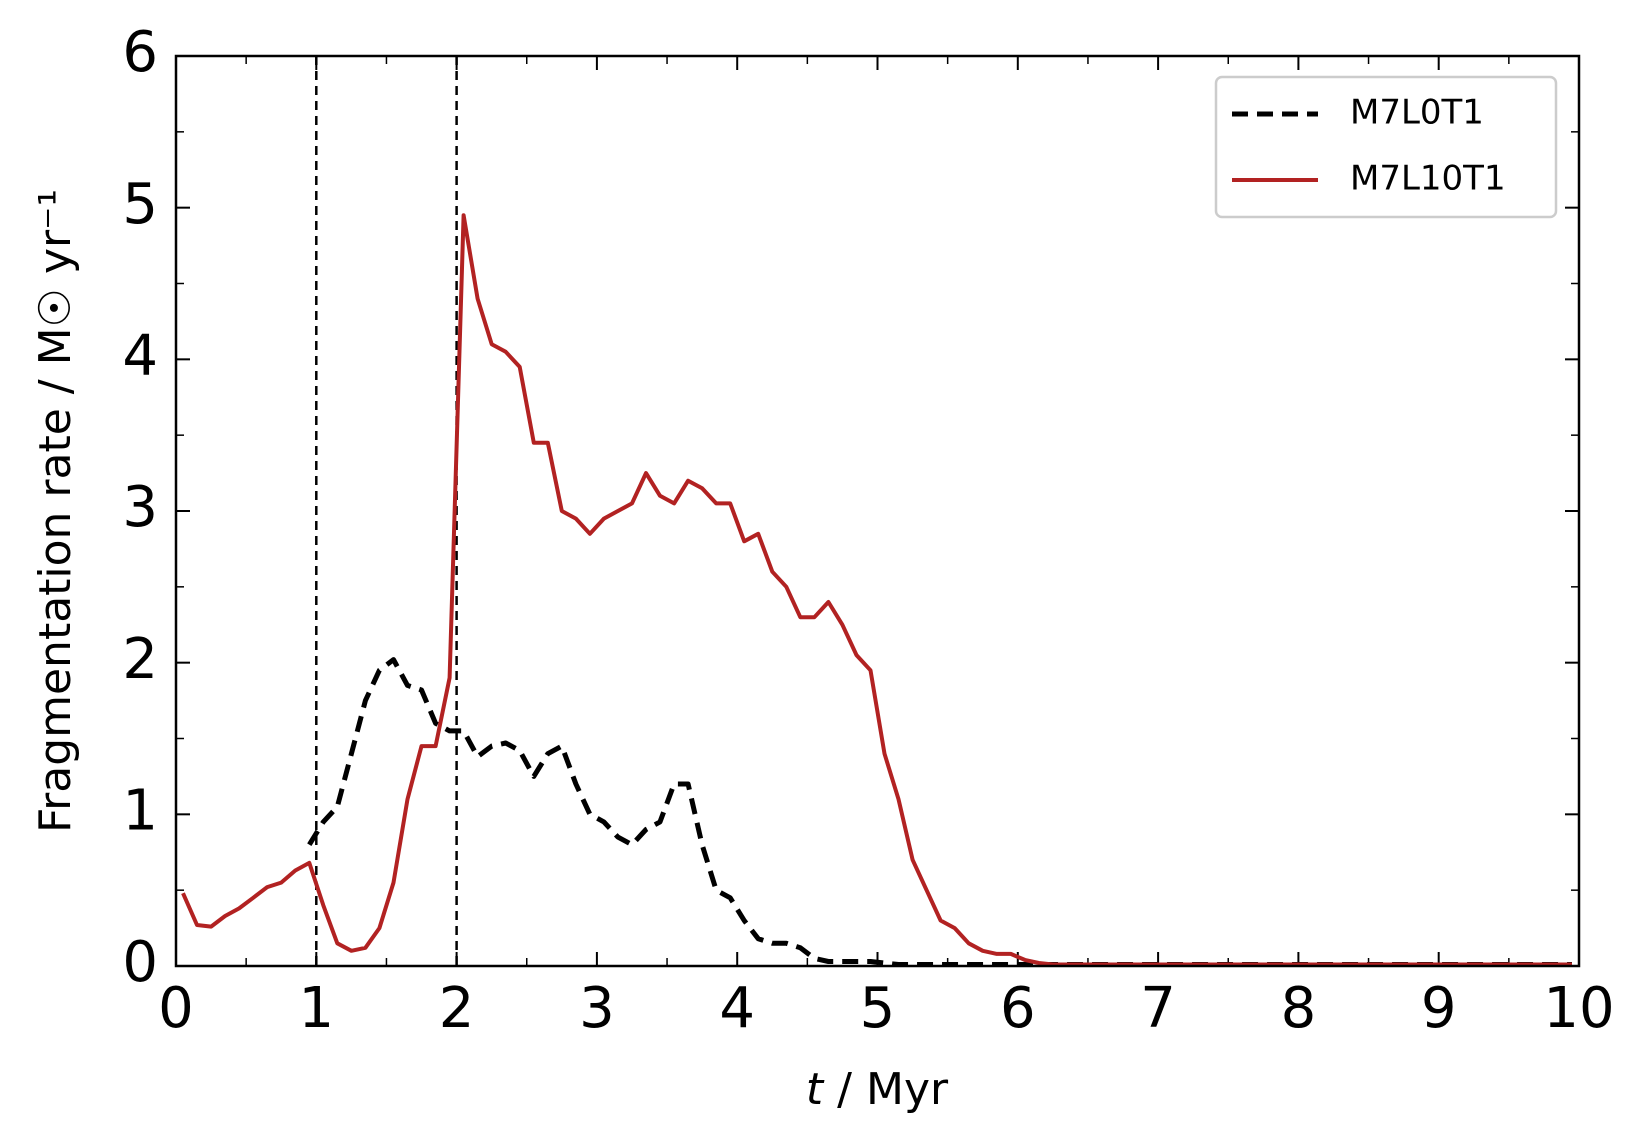 The width and height of the screenshot is (1642, 1143). What do you see at coordinates (140, 355) in the screenshot?
I see `y-tick-label: 4` at bounding box center [140, 355].